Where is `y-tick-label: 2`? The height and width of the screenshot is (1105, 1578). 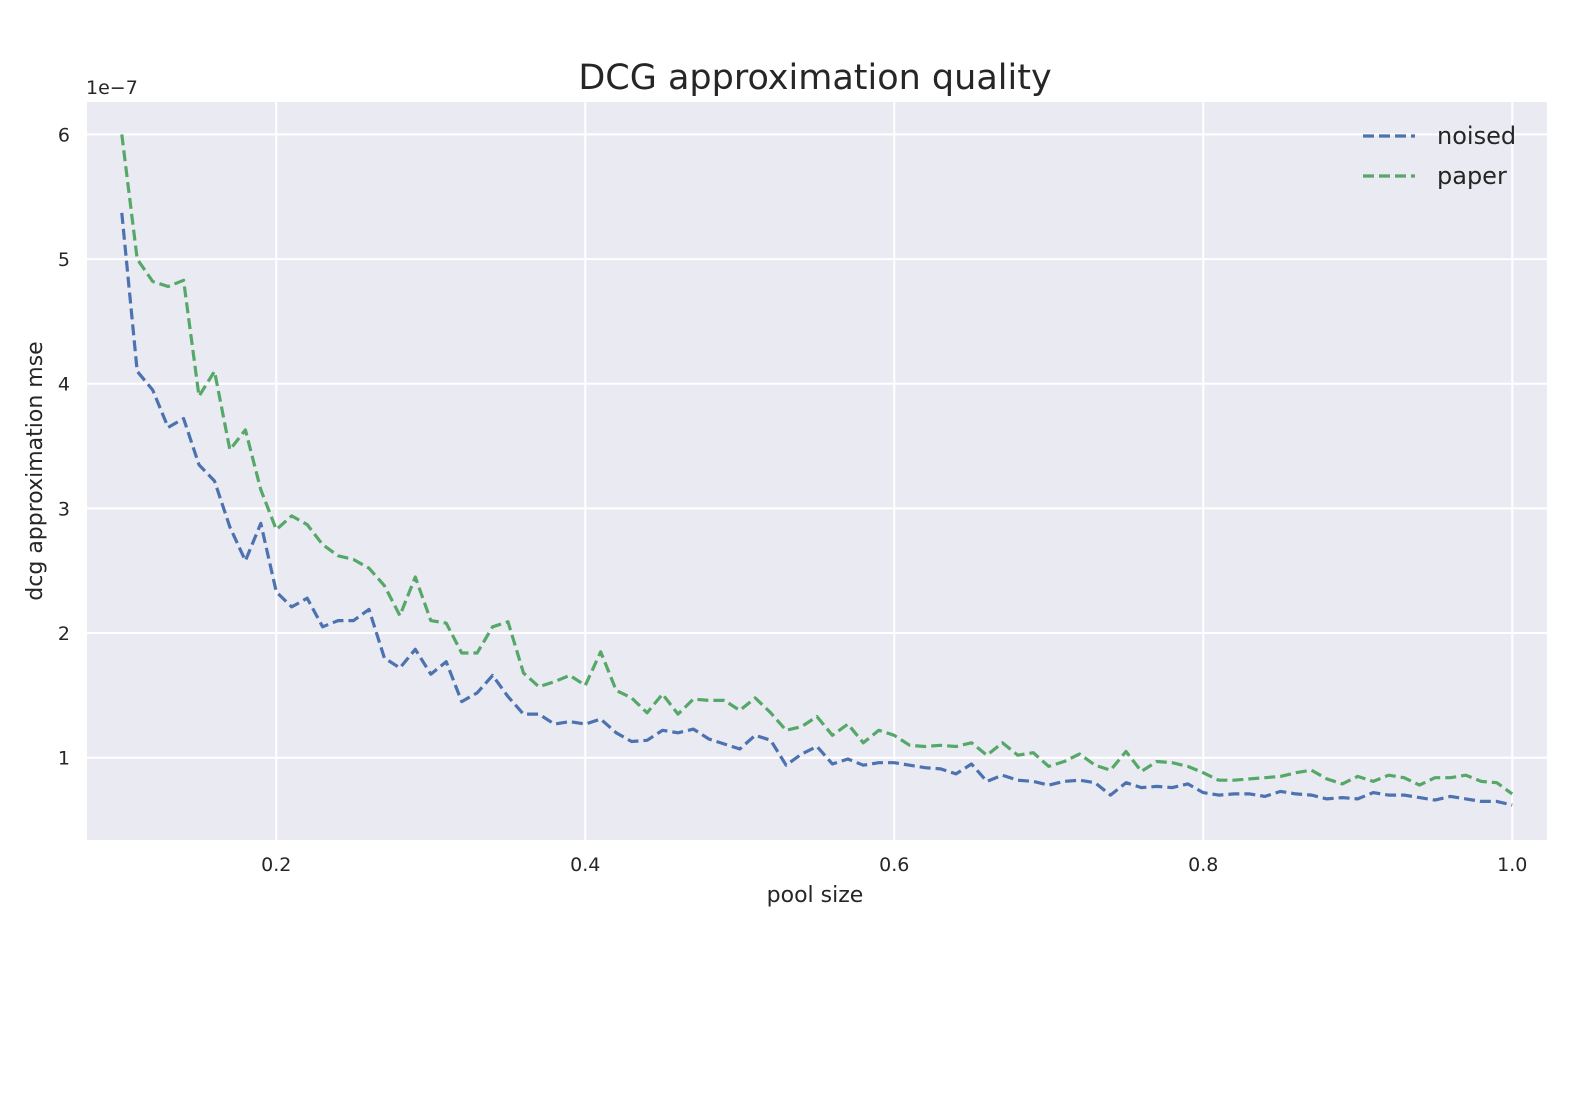 y-tick-label: 2 is located at coordinates (64, 634).